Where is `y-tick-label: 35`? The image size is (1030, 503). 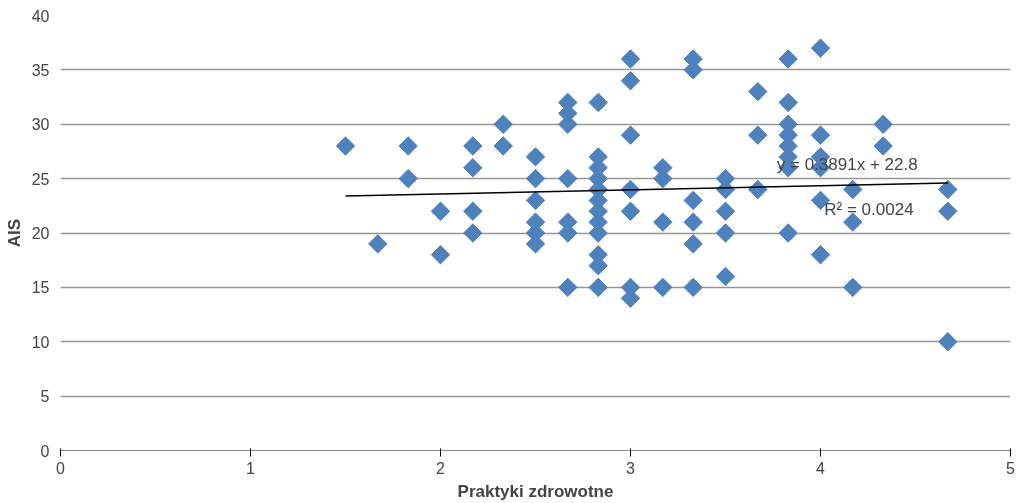
y-tick-label: 35 is located at coordinates (40, 70).